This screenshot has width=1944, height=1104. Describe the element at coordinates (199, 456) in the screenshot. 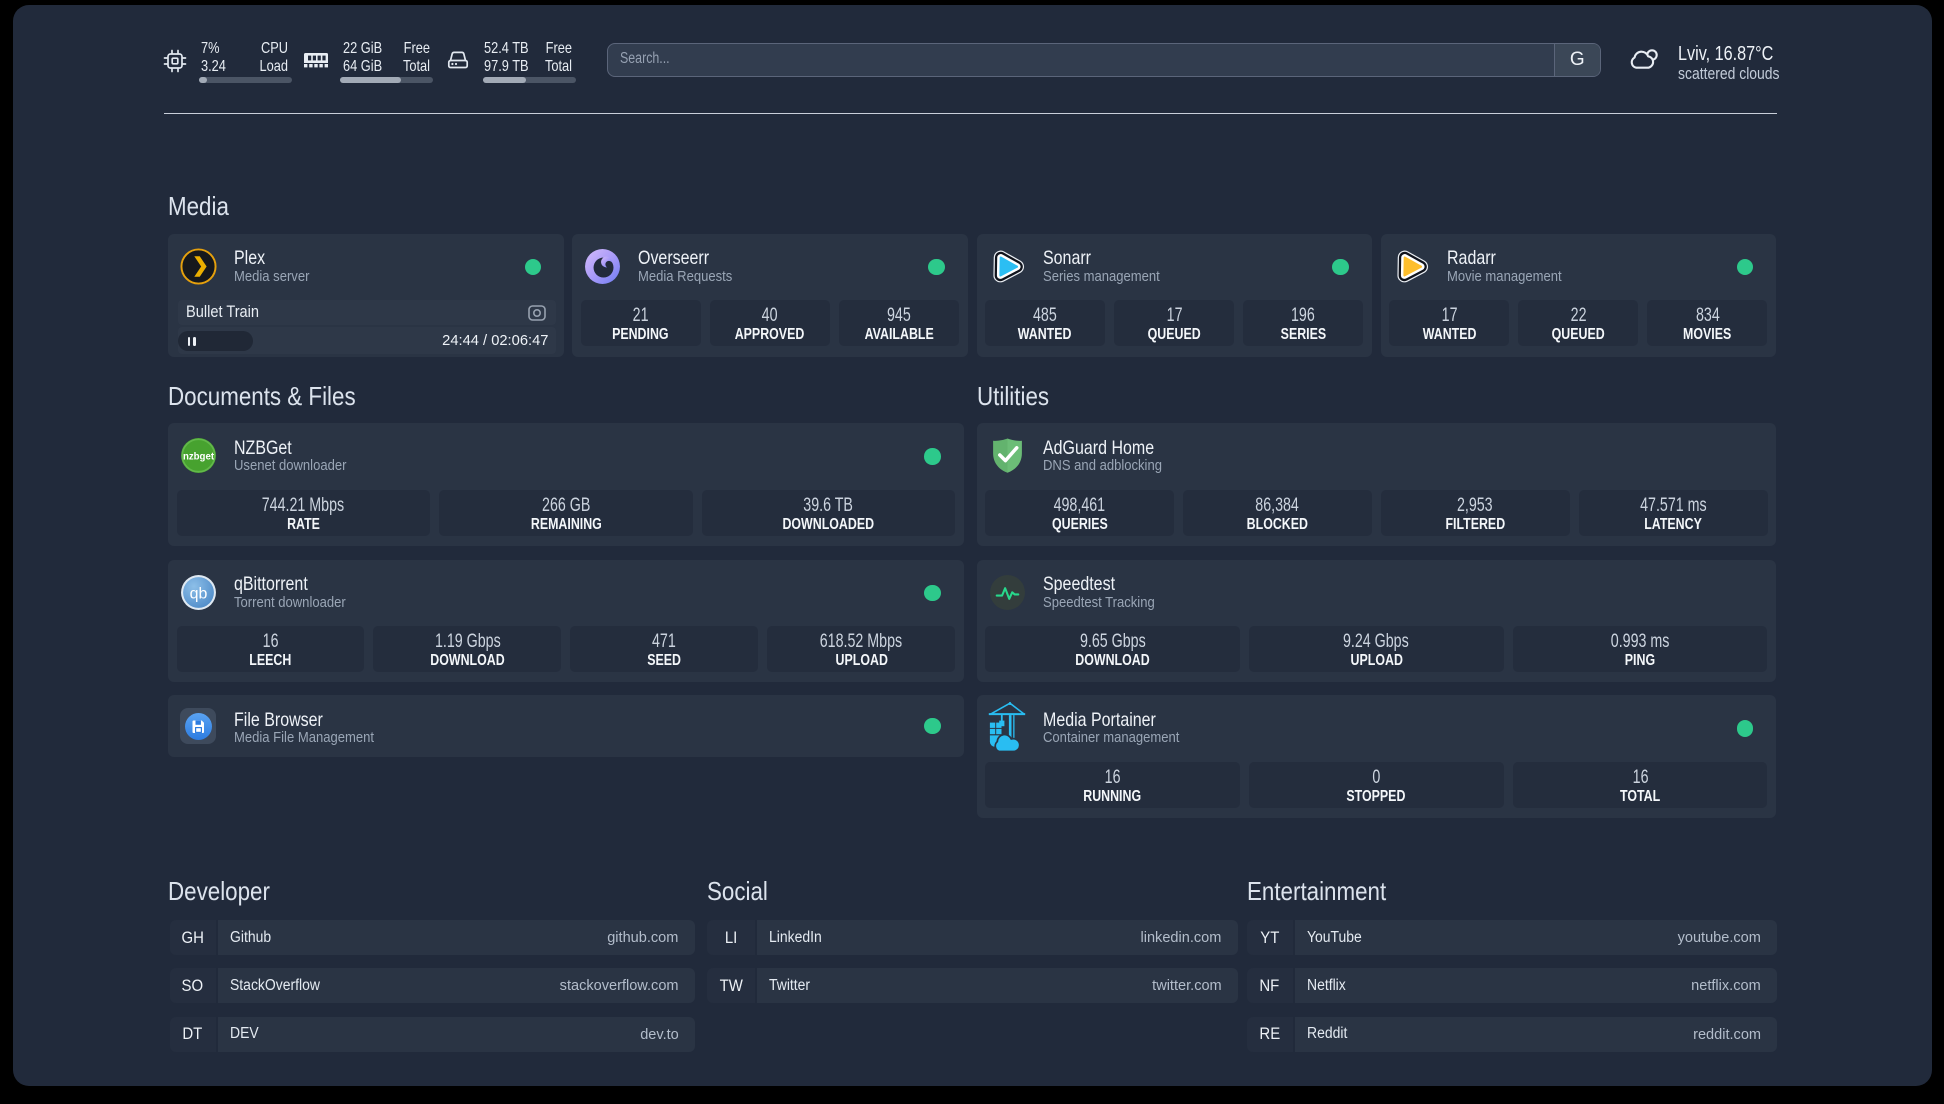

I see `svg-text: nzbget` at that location.